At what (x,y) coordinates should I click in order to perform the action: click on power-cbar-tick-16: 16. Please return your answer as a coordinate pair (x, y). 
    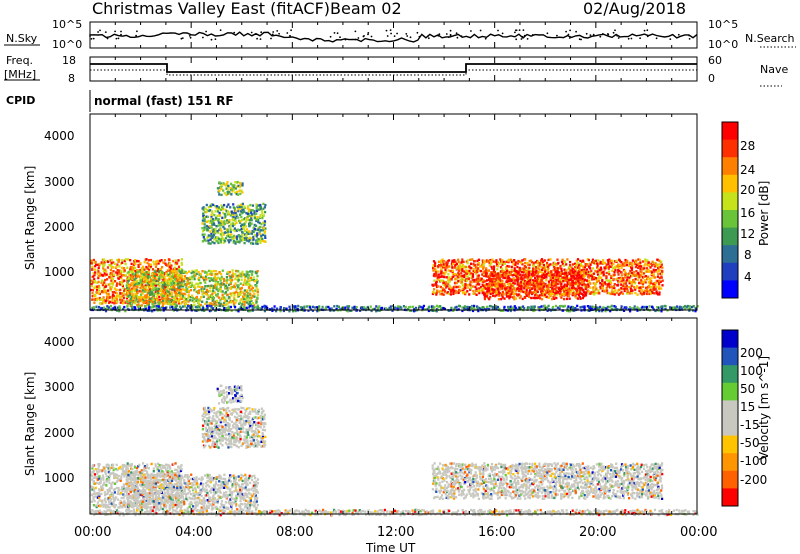
    Looking at the image, I should click on (747, 213).